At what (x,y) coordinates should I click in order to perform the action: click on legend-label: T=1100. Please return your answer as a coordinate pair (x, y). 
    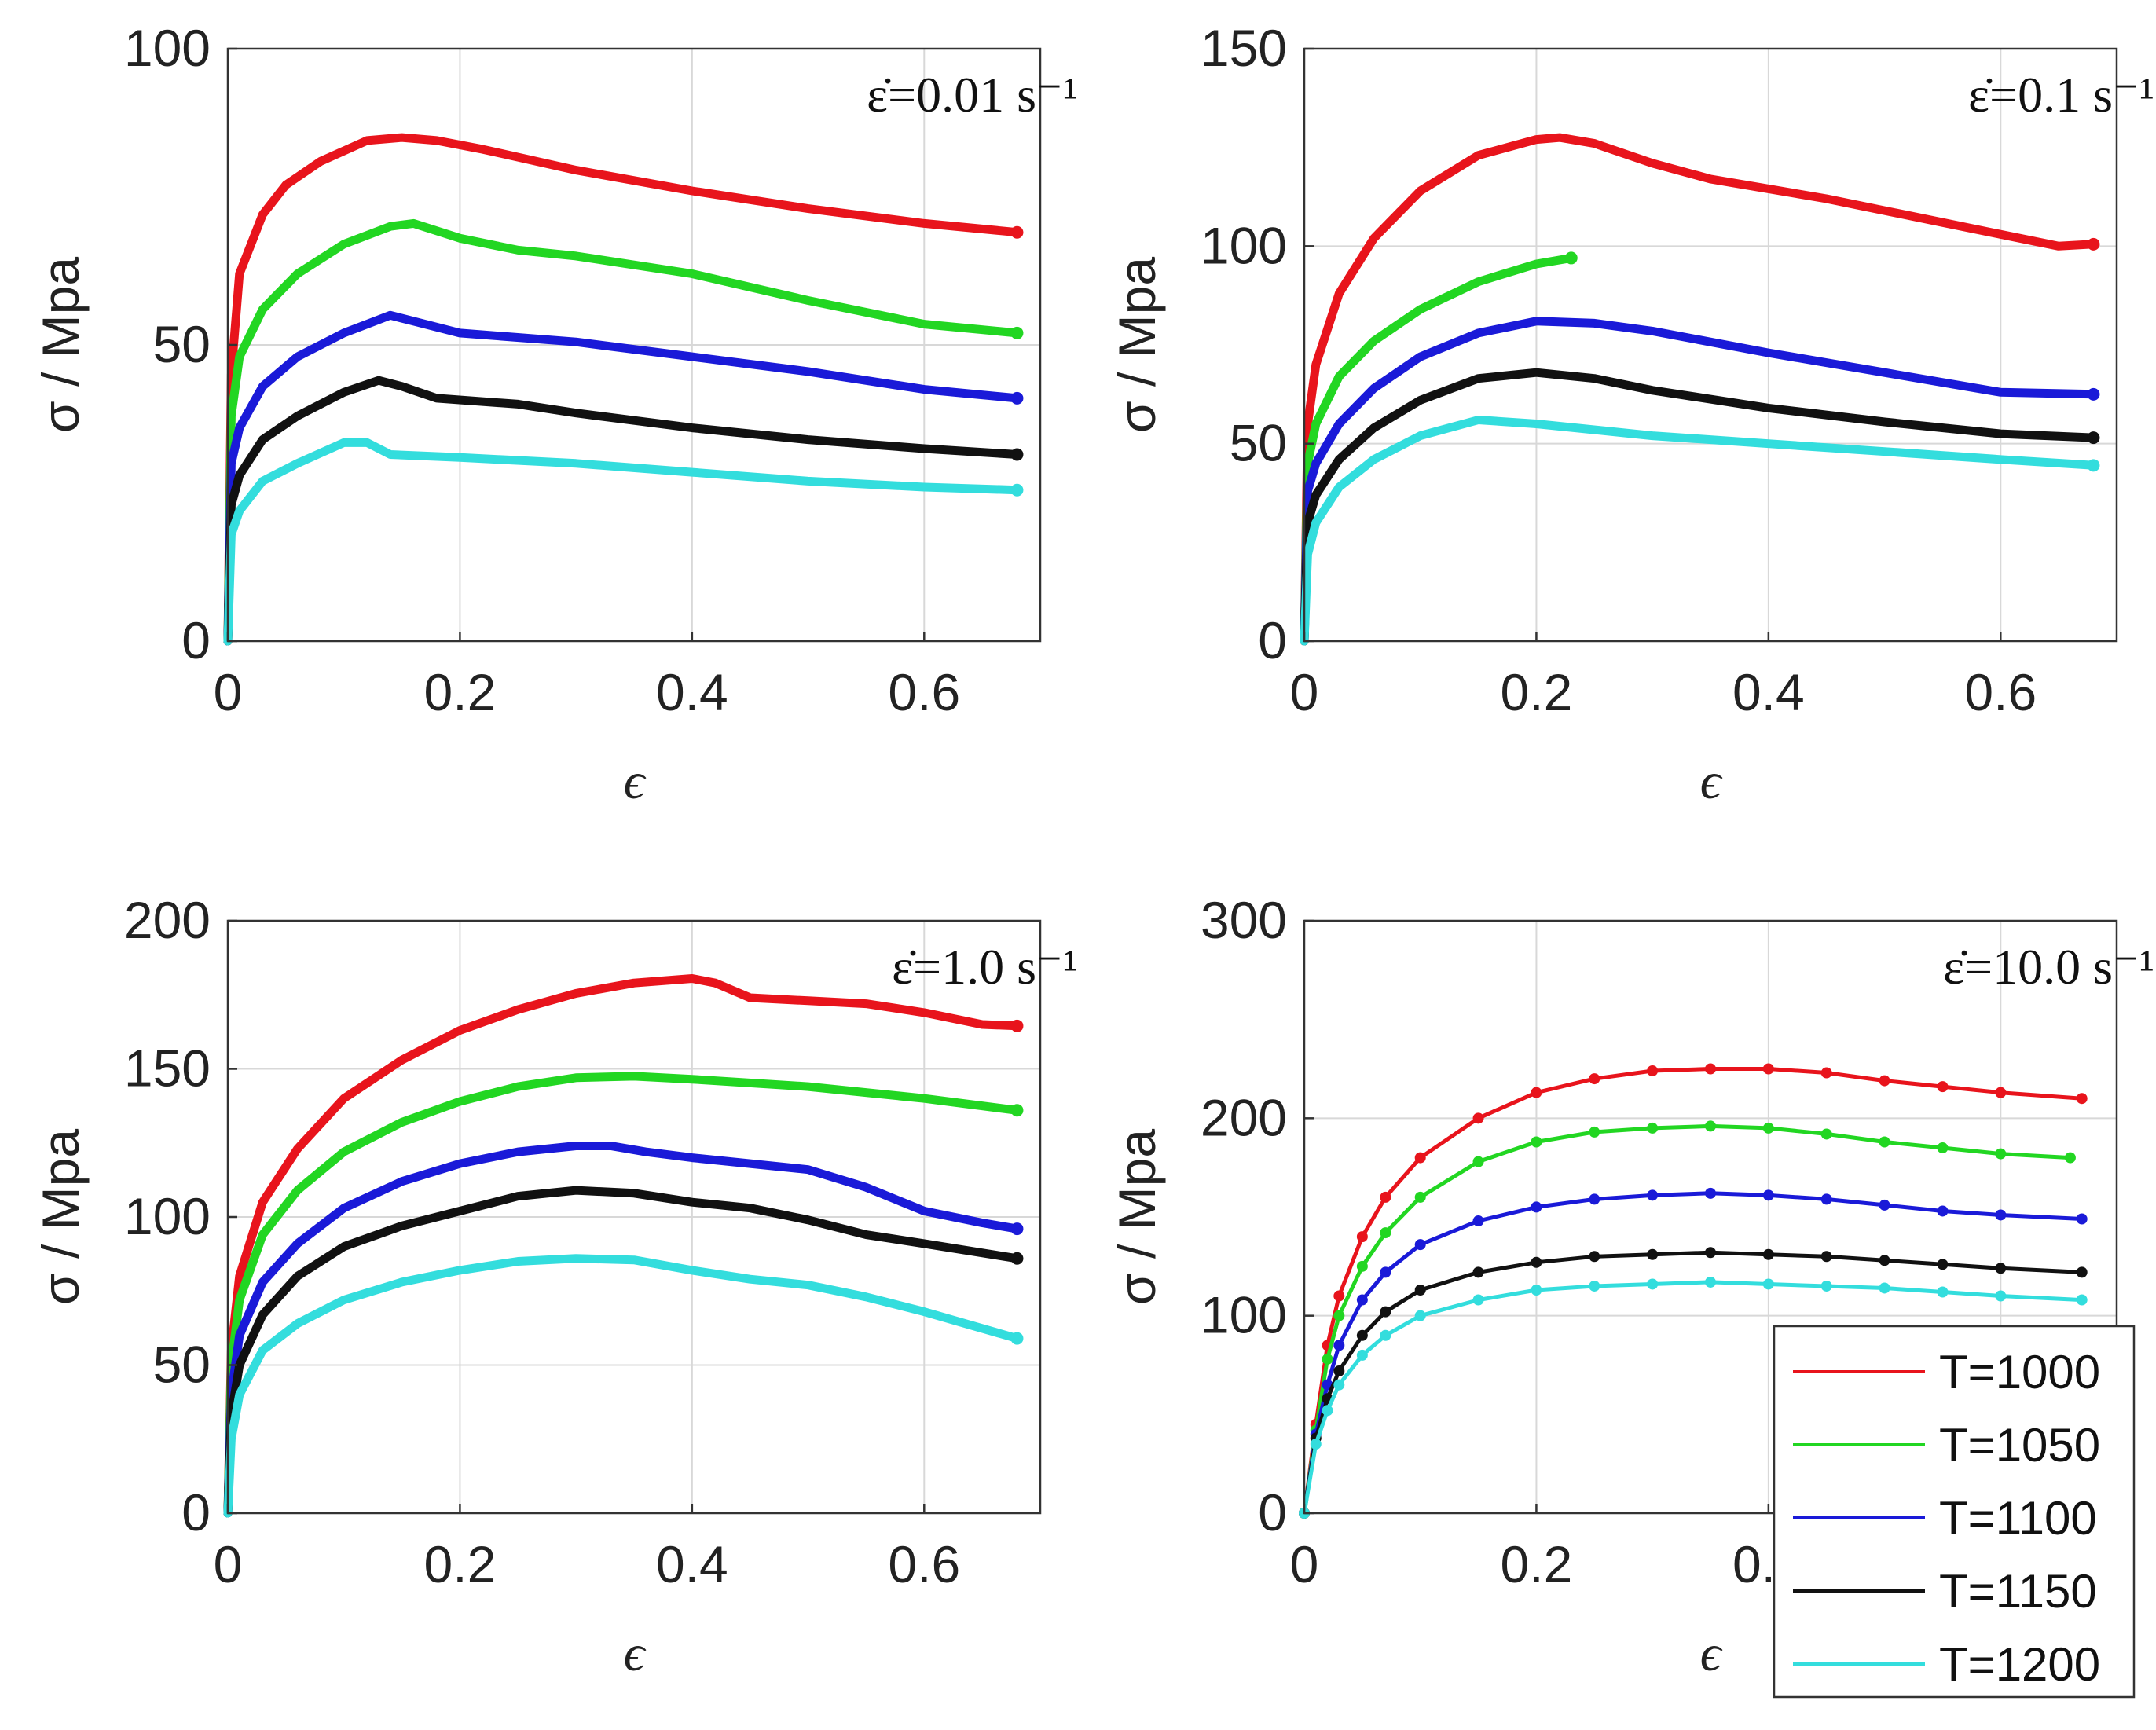
    Looking at the image, I should click on (2018, 1519).